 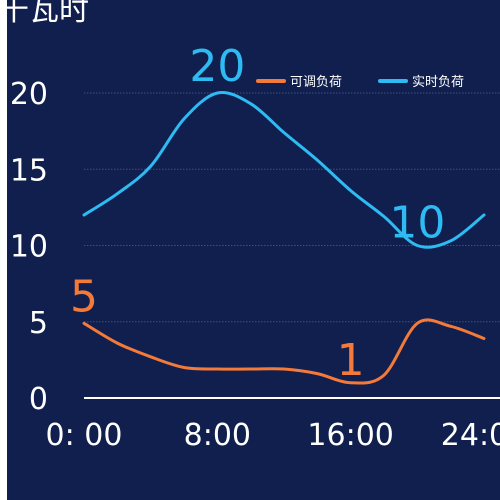 I want to click on data-label: 1, so click(x=351, y=360).